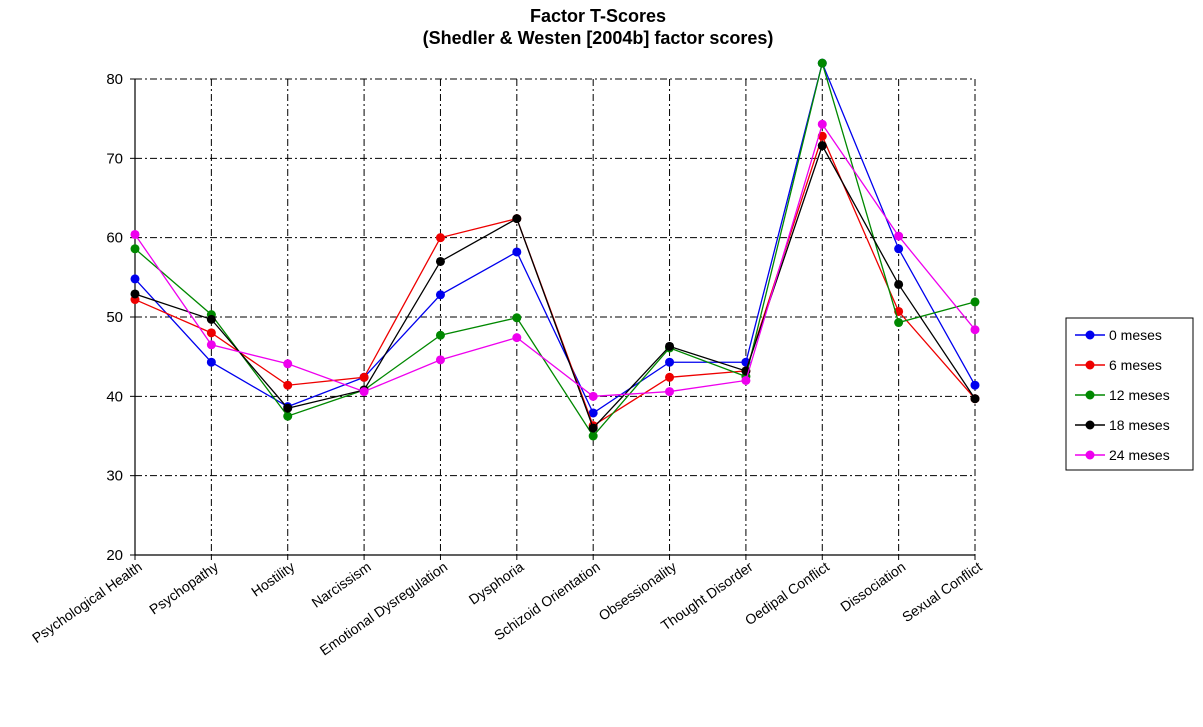  Describe the element at coordinates (114, 476) in the screenshot. I see `y-tick-label: 30` at that location.